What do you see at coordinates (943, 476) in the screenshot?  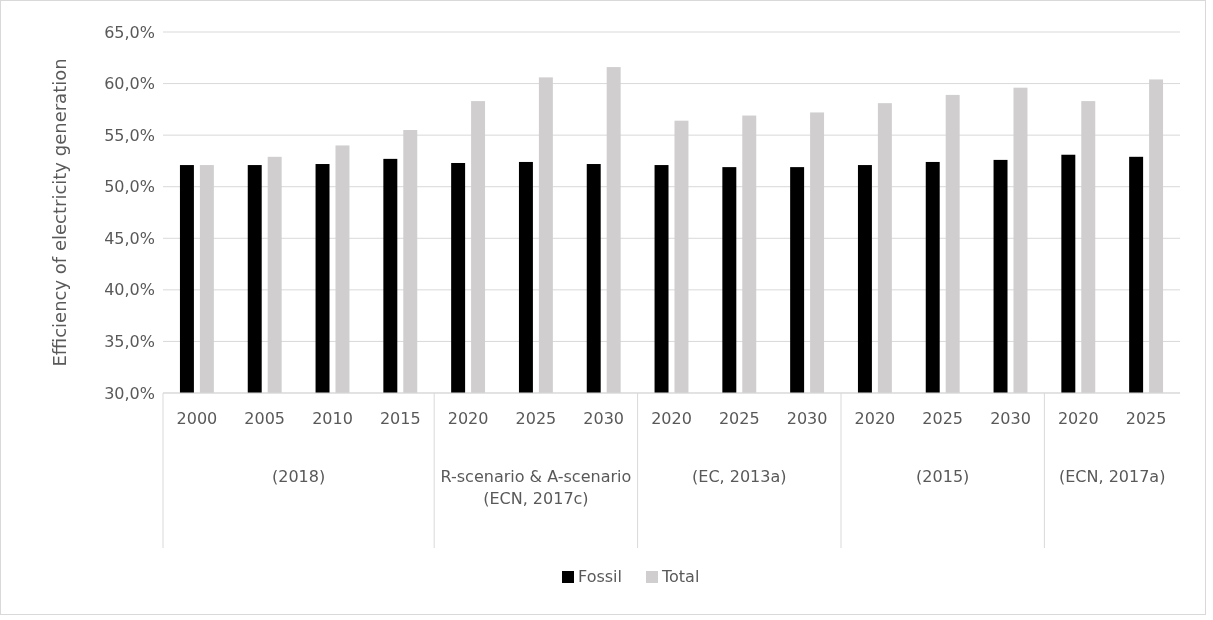 I see `text: (2015)` at bounding box center [943, 476].